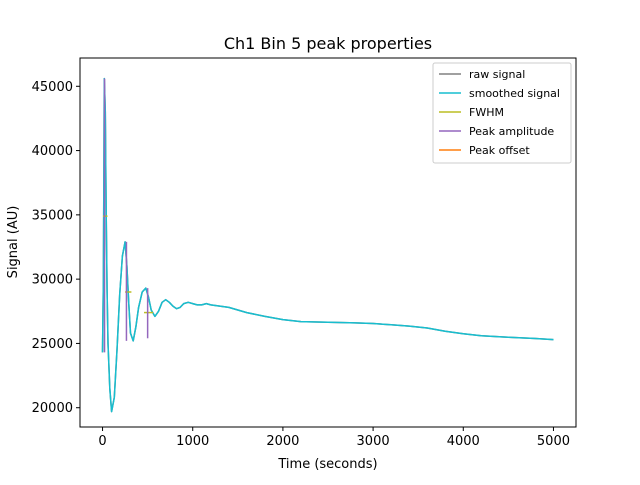  I want to click on y-tick-label: 40000, so click(52, 151).